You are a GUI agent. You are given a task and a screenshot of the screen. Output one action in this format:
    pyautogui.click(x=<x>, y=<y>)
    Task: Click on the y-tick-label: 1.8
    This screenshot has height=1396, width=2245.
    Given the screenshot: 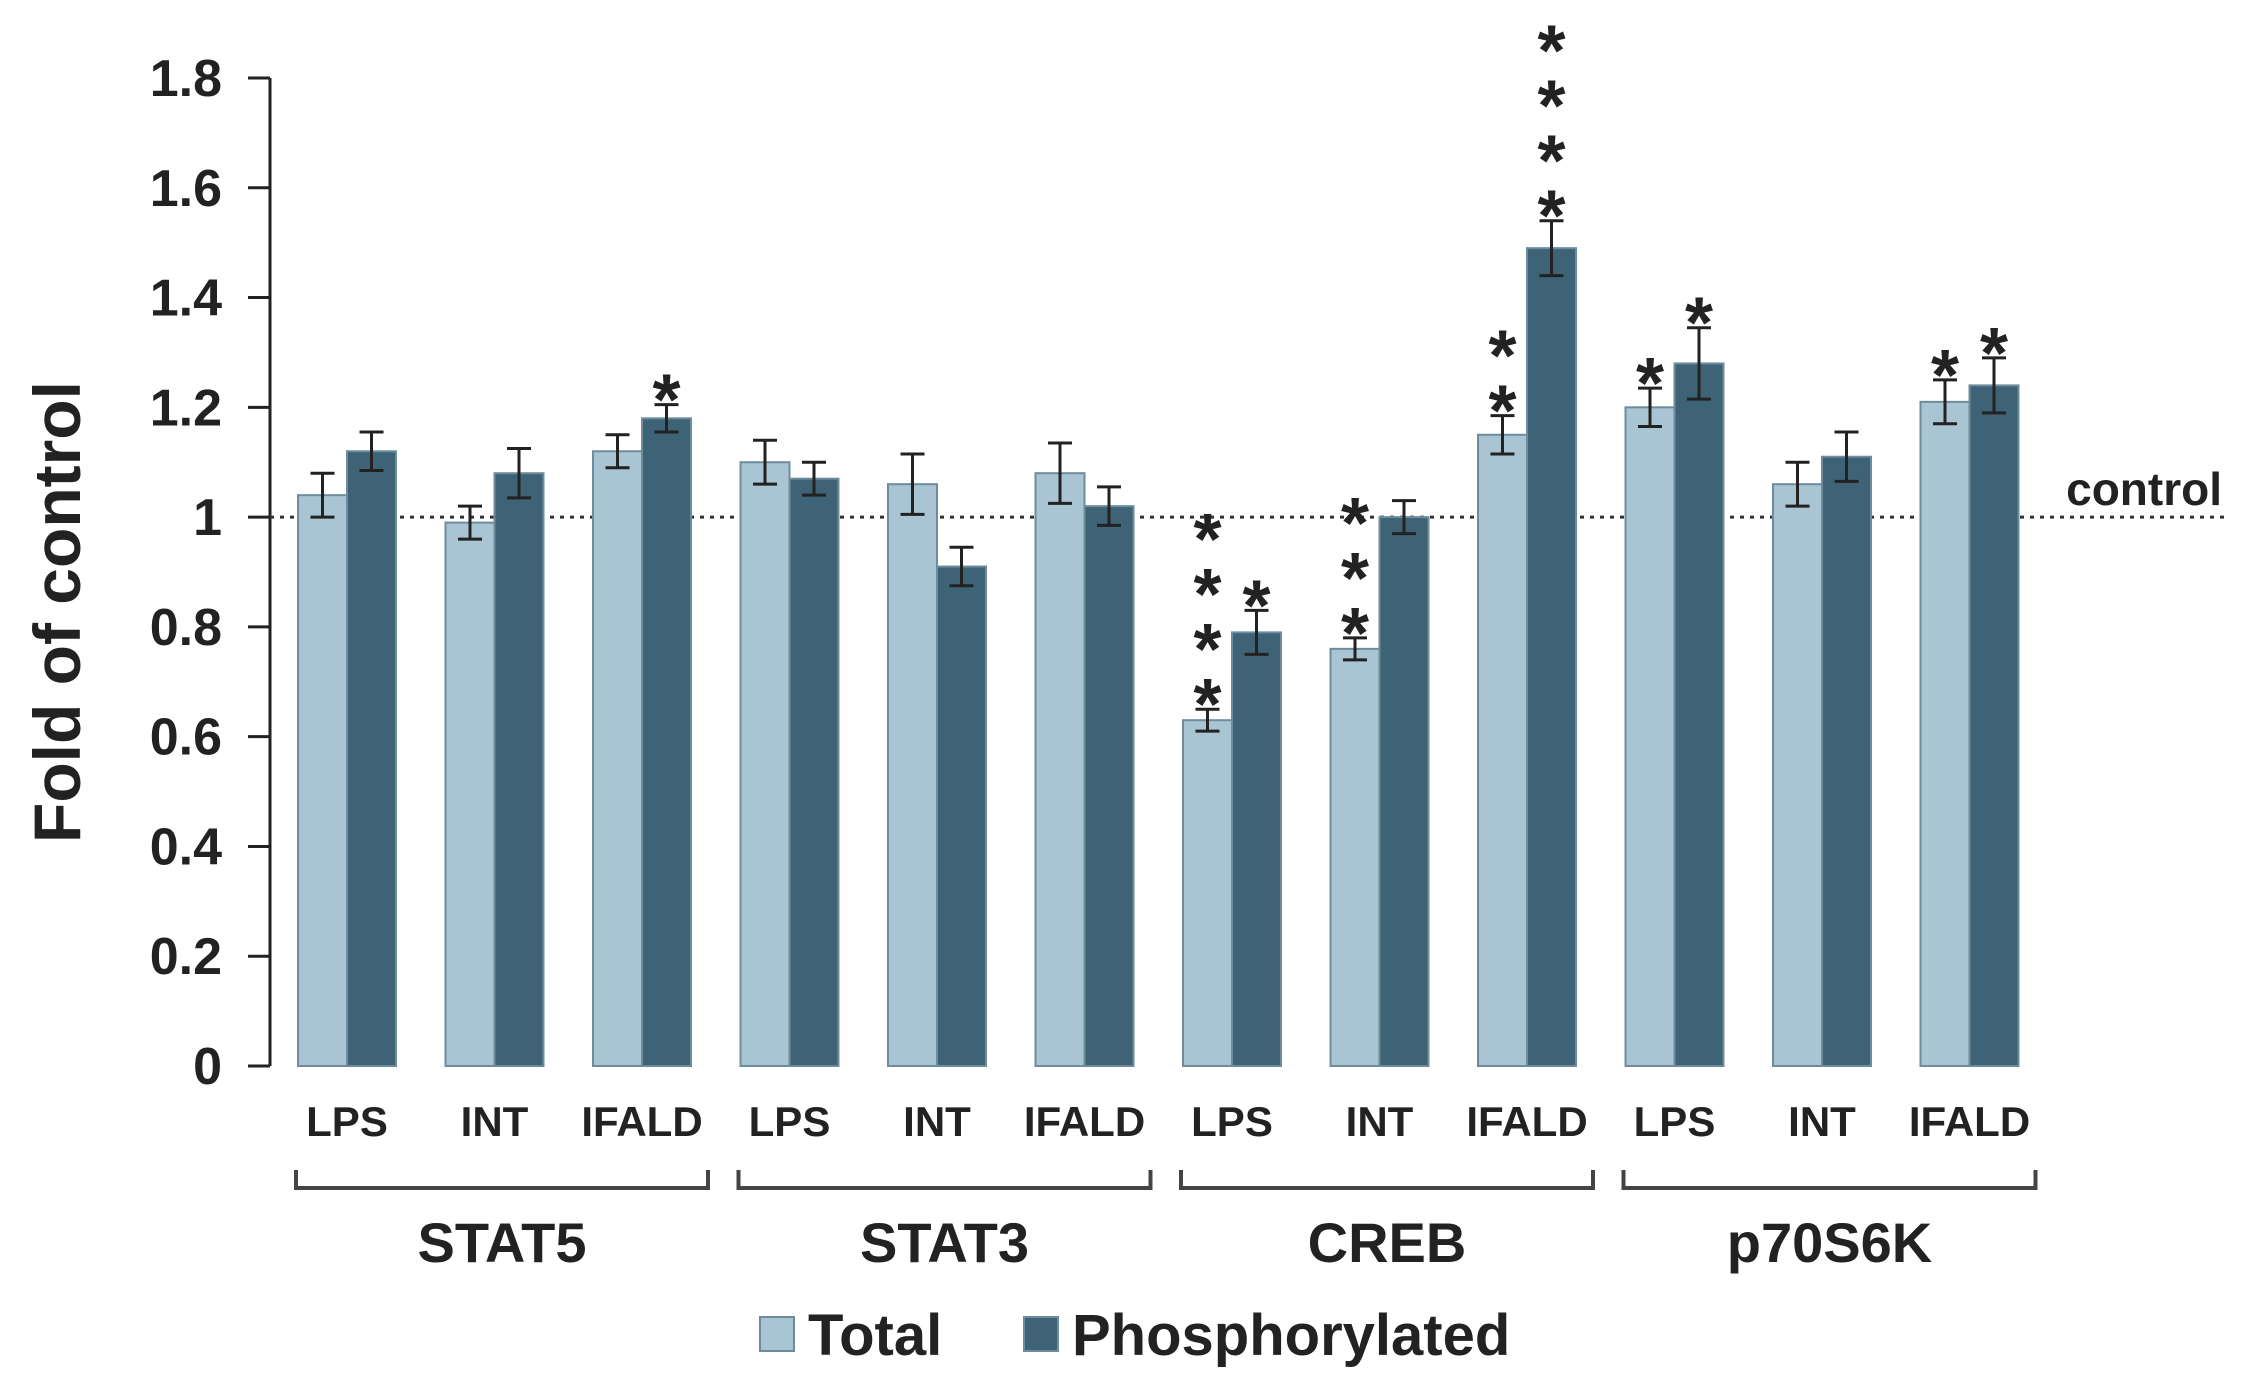 What is the action you would take?
    pyautogui.click(x=186, y=79)
    